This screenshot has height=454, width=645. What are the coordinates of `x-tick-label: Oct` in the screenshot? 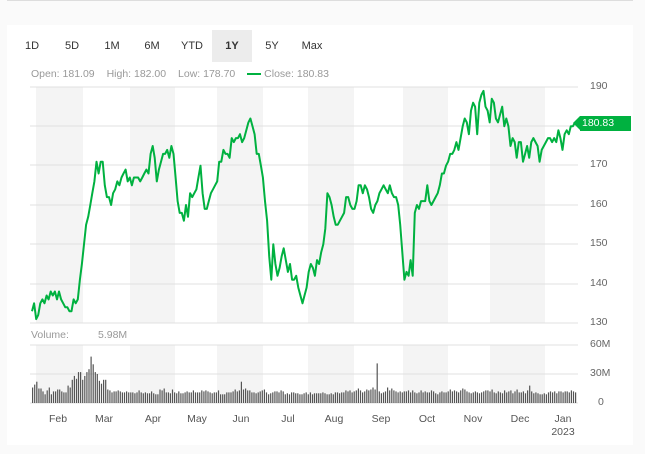 It's located at (427, 419).